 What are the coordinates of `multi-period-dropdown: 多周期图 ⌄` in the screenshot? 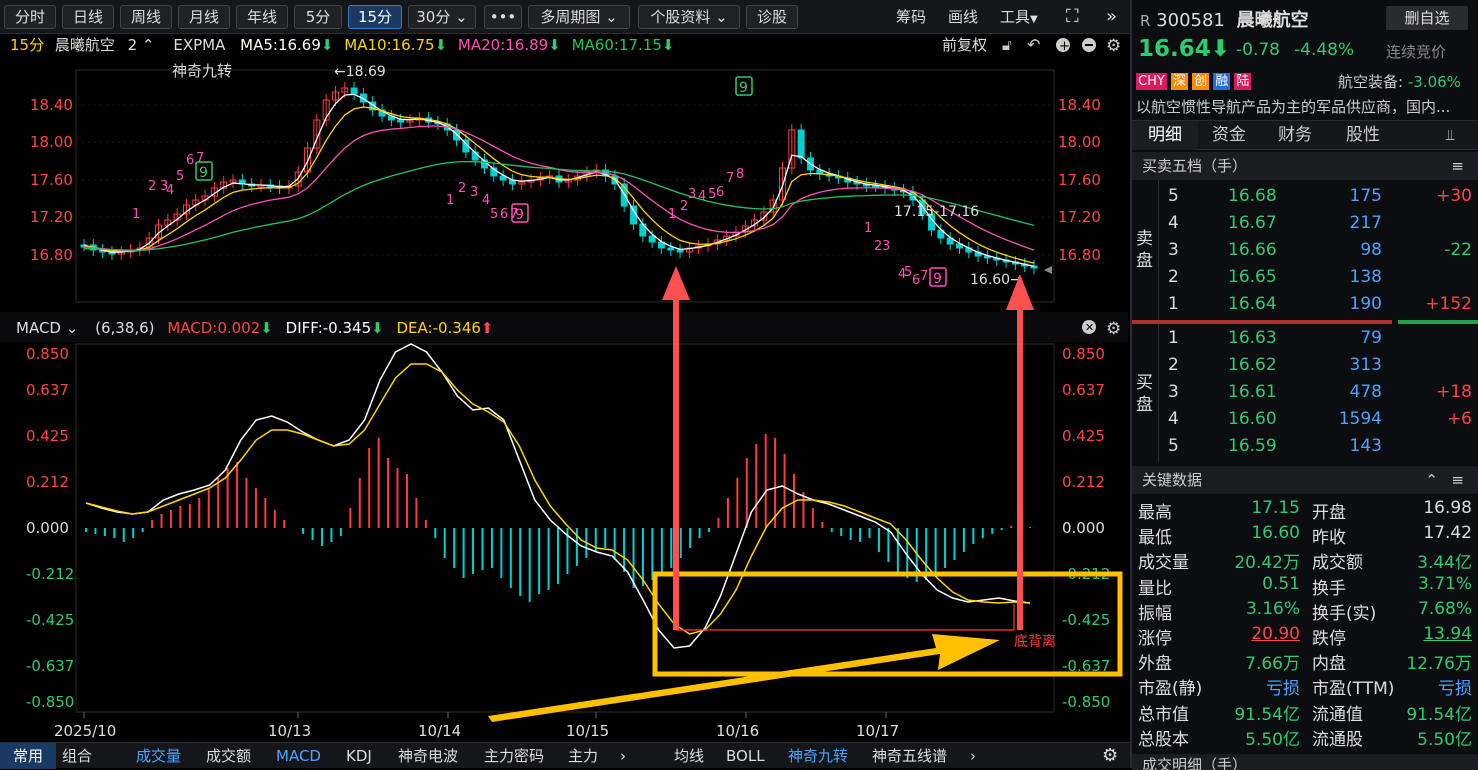 It's located at (579, 17).